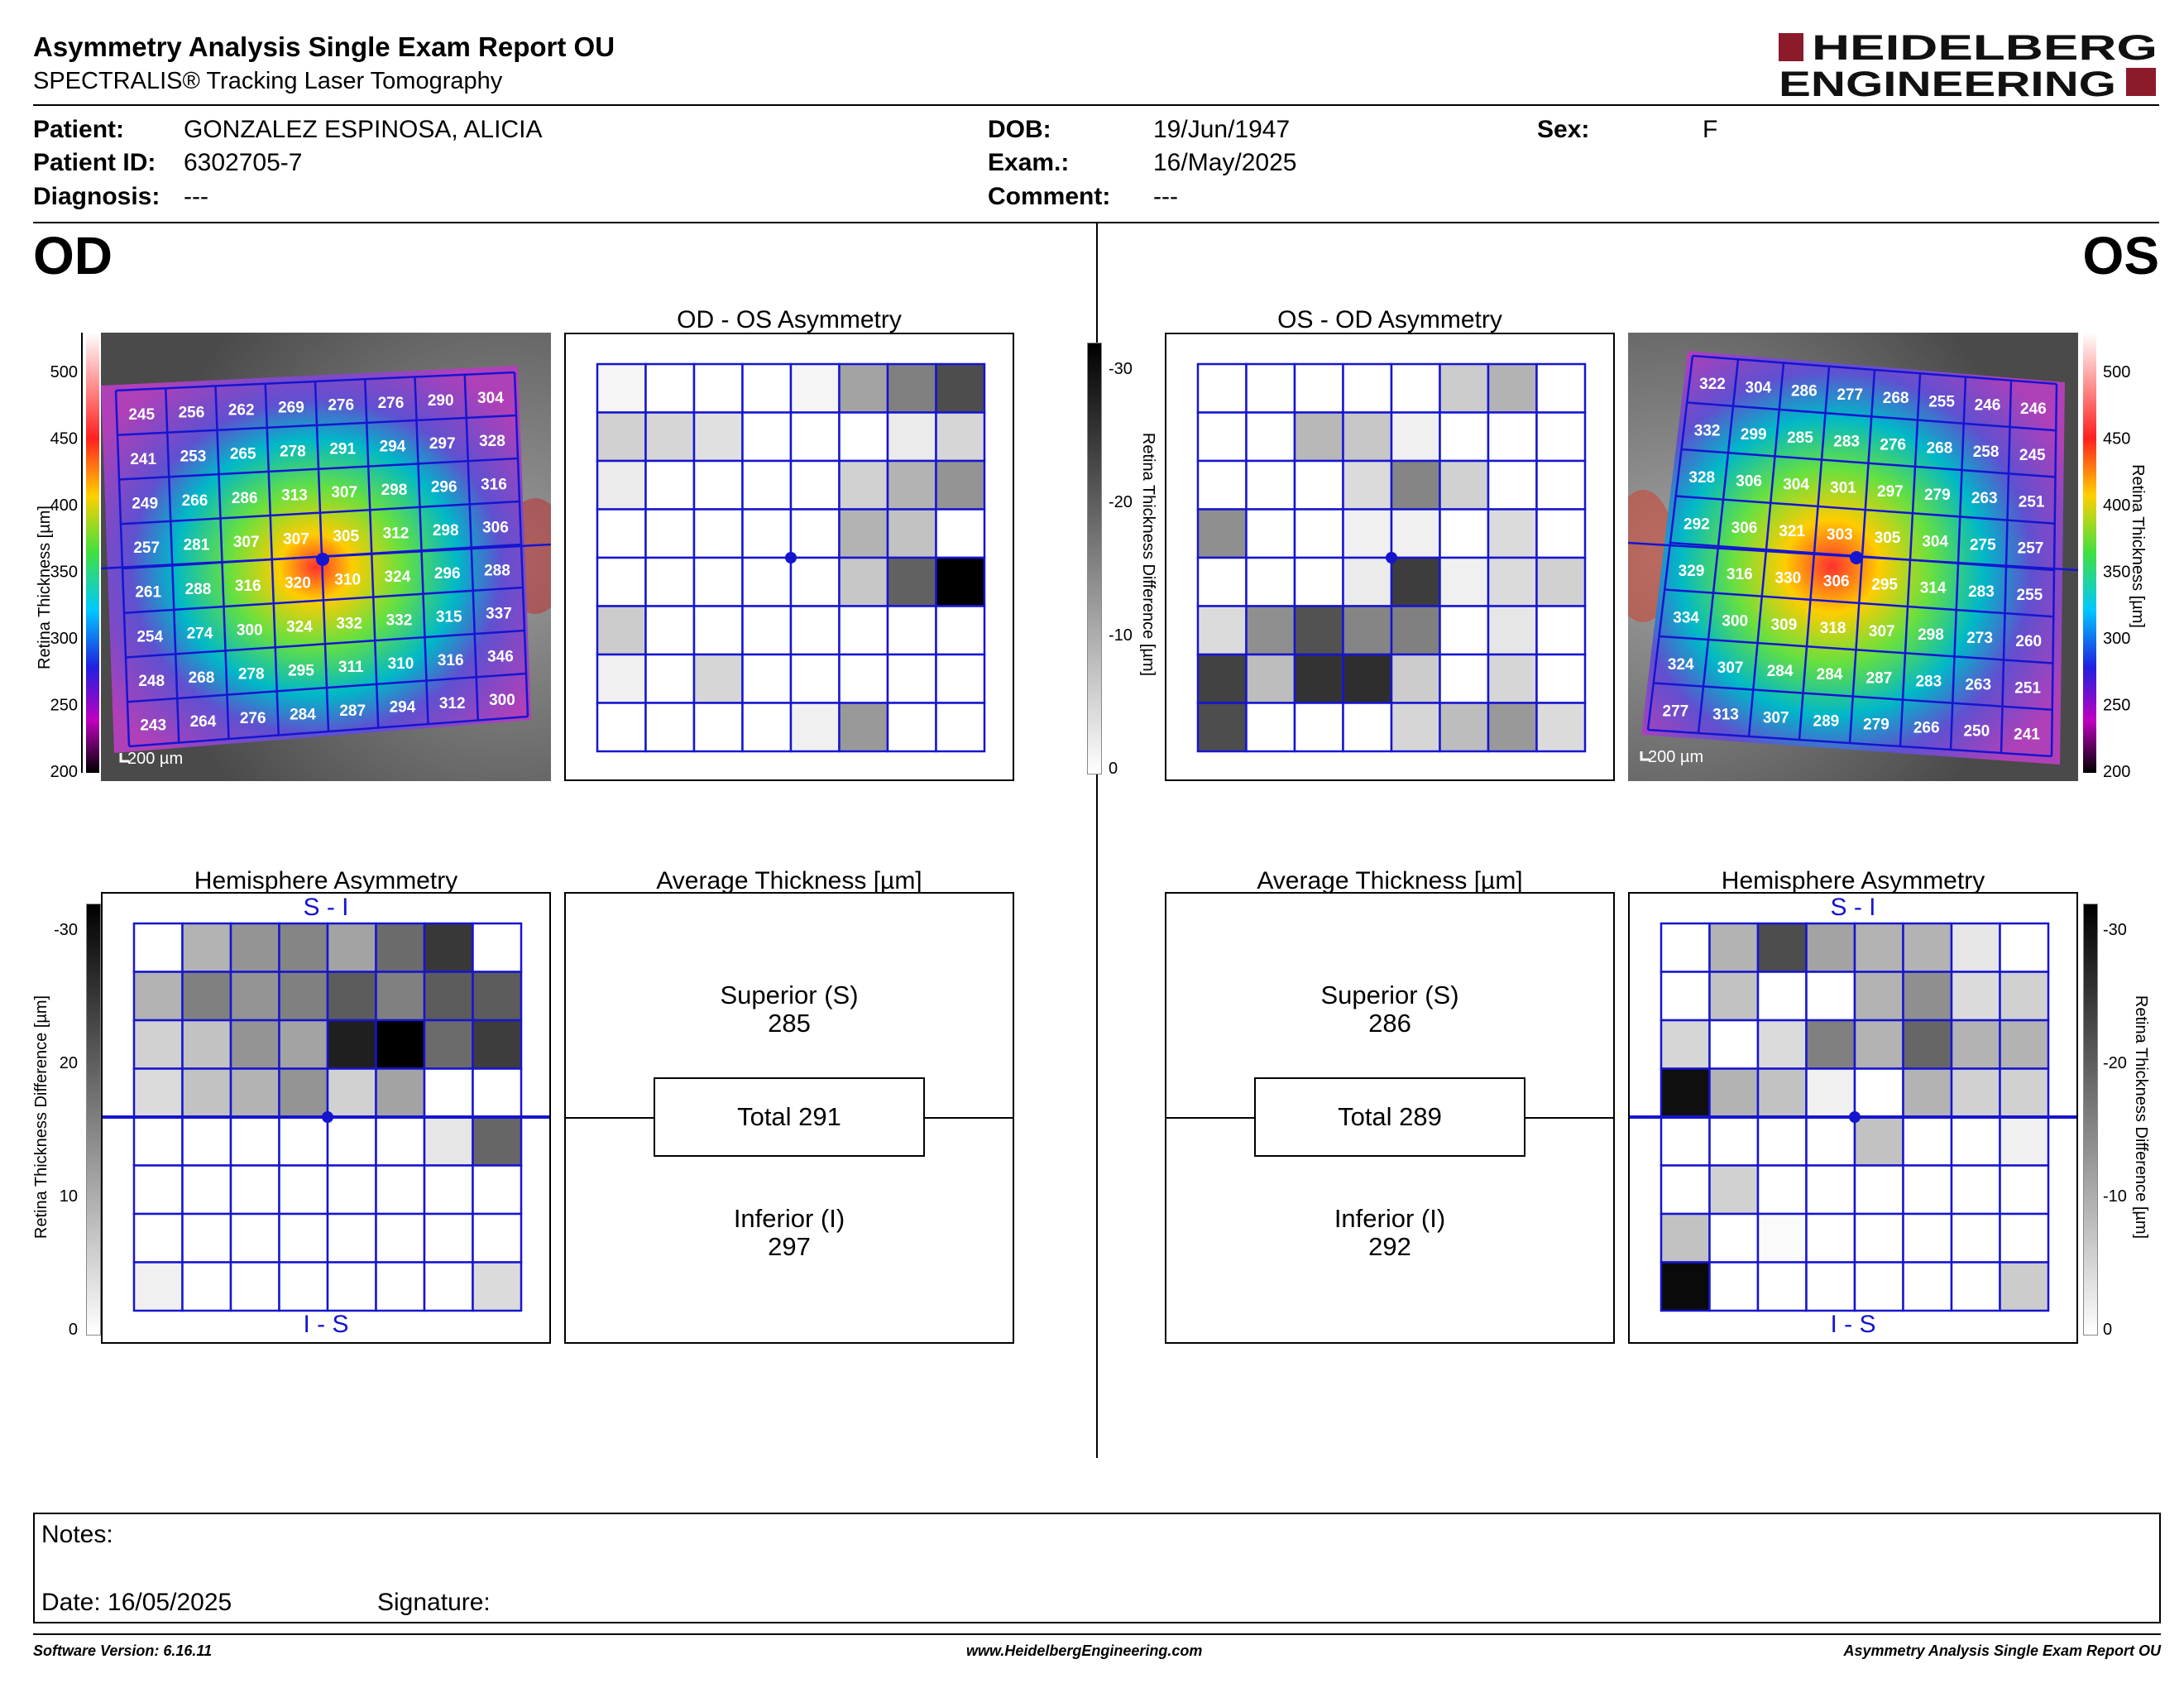 This screenshot has height=1688, width=2184. Describe the element at coordinates (1979, 638) in the screenshot. I see `os-thickness-value: 273` at that location.